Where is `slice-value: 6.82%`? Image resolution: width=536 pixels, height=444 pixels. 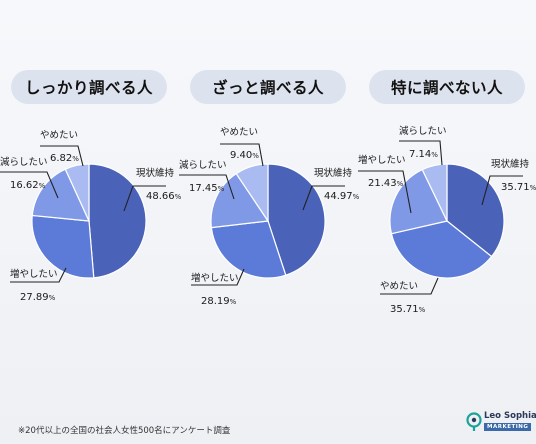 slice-value: 6.82% is located at coordinates (64, 158).